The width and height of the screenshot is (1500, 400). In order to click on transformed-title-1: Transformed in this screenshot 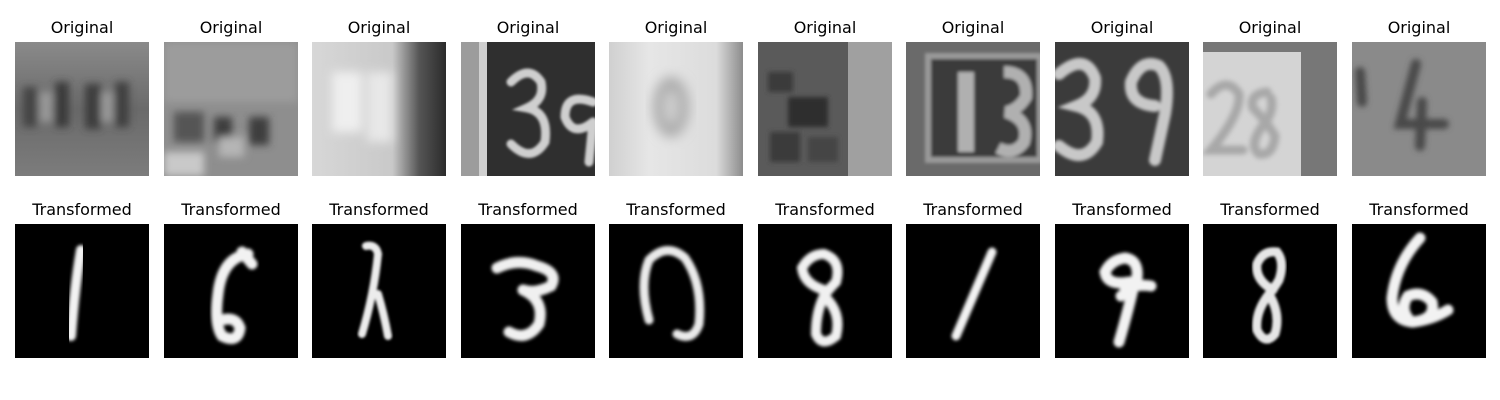, I will do `click(82, 209)`.